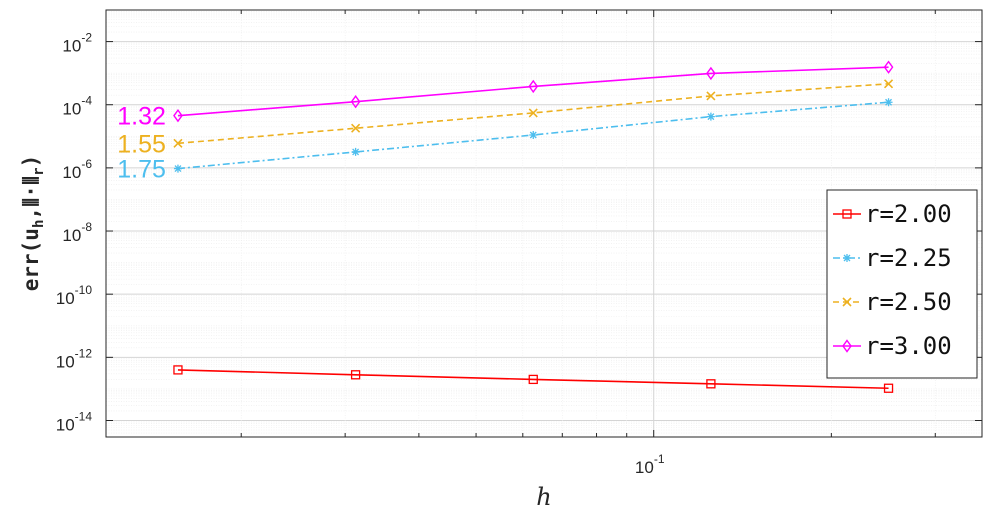 The image size is (996, 517). I want to click on x-axis-label: h, so click(543, 497).